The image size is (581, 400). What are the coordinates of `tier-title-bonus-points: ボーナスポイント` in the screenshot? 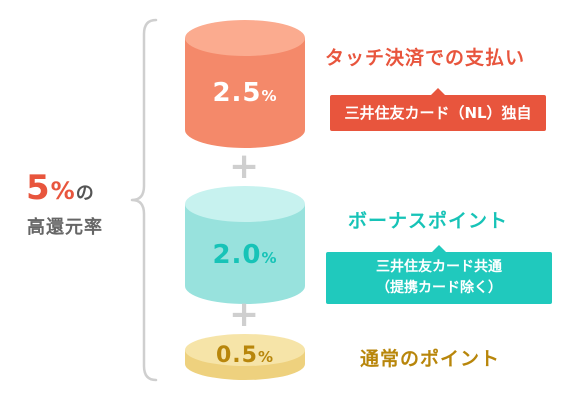 It's located at (428, 221).